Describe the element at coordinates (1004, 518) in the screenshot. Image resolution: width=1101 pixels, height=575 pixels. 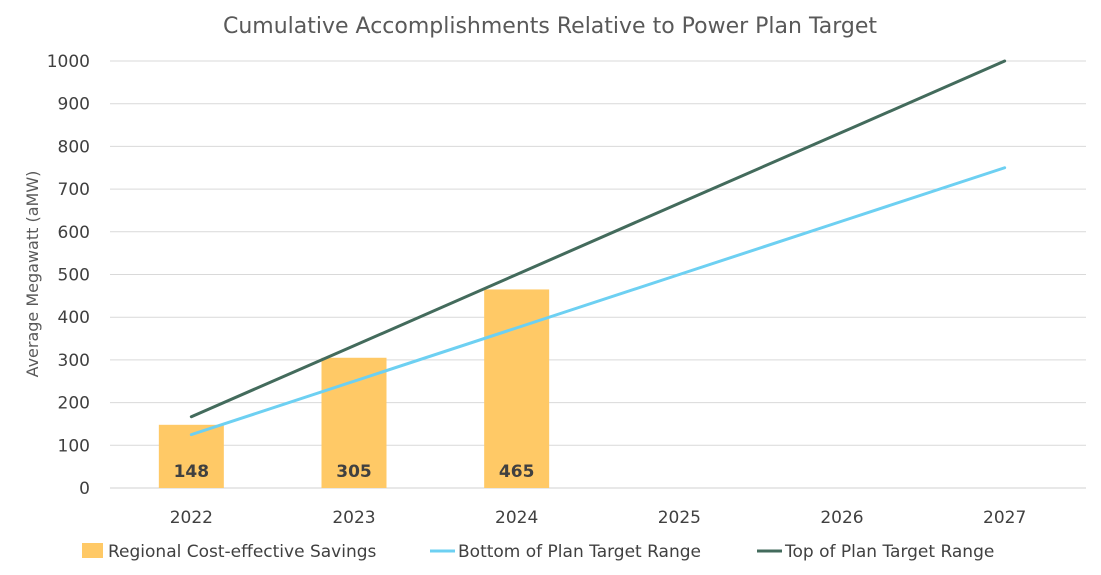
I see `x-tick-label: 2027` at that location.